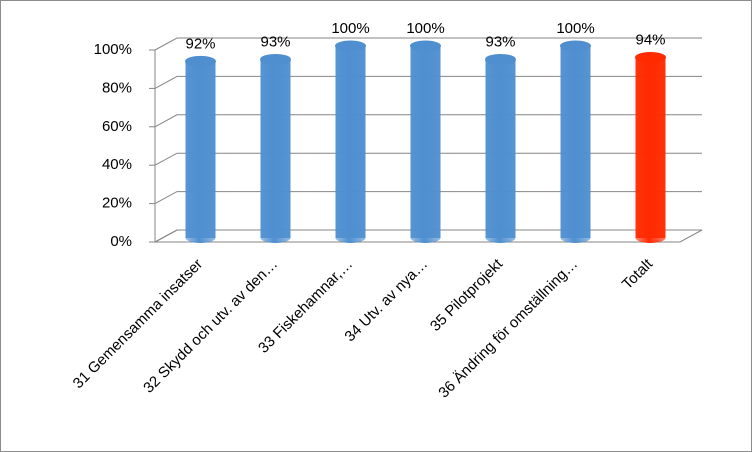 The height and width of the screenshot is (452, 752). Describe the element at coordinates (117, 87) in the screenshot. I see `y-tick-label: 80%` at that location.